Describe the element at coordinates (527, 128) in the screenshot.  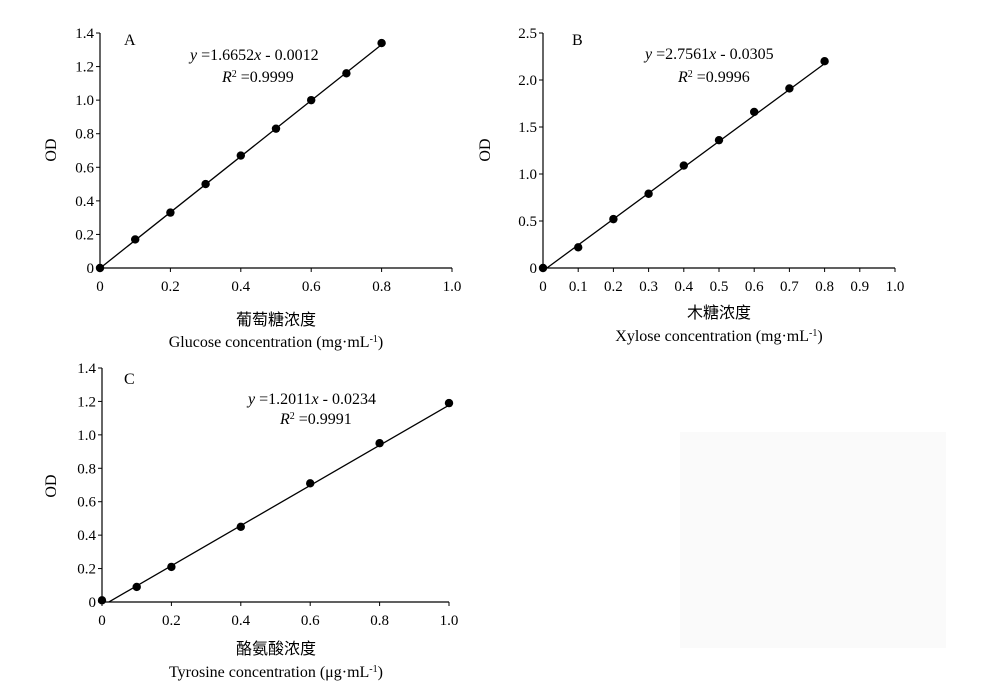
I see `y-tick-label: 1.5` at that location.